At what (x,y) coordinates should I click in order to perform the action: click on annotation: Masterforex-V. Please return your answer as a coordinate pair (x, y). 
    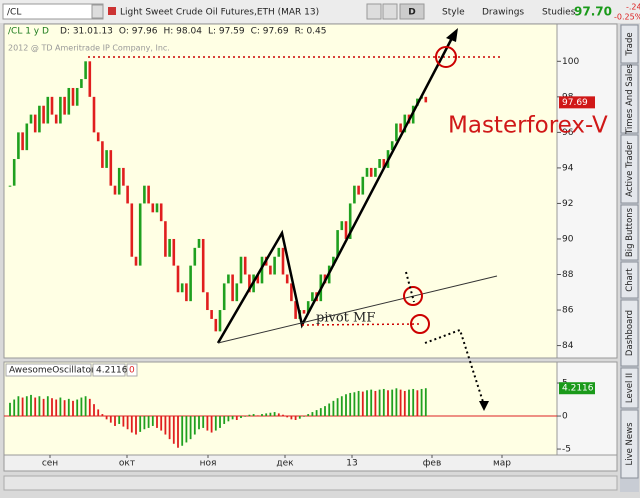
    Looking at the image, I should click on (528, 126).